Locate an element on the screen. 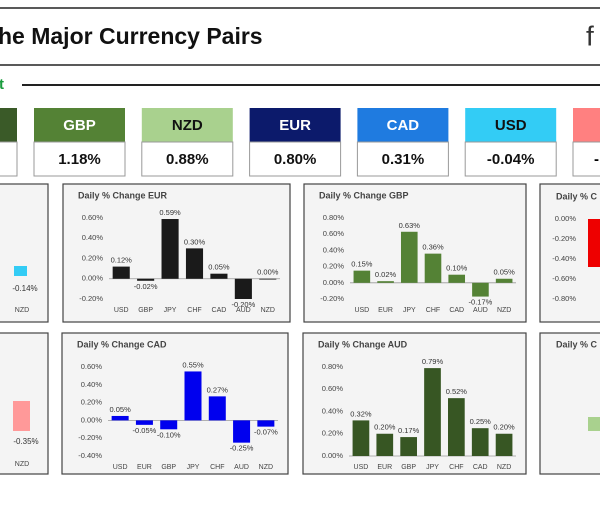 This screenshot has height=507, width=600. value-label: 0.15% is located at coordinates (362, 264).